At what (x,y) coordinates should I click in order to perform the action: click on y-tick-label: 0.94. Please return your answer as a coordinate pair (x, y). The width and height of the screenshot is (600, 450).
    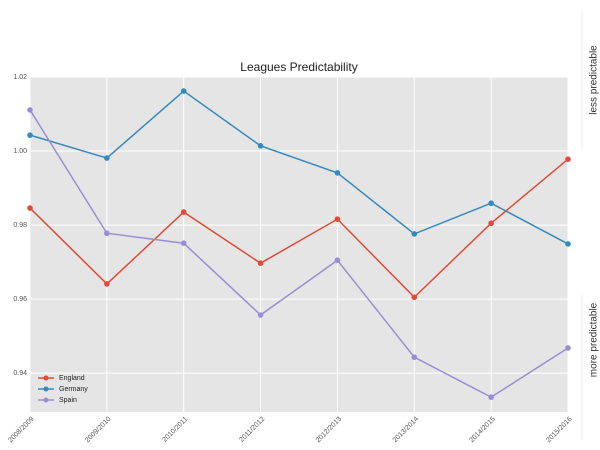
    Looking at the image, I should click on (20, 373).